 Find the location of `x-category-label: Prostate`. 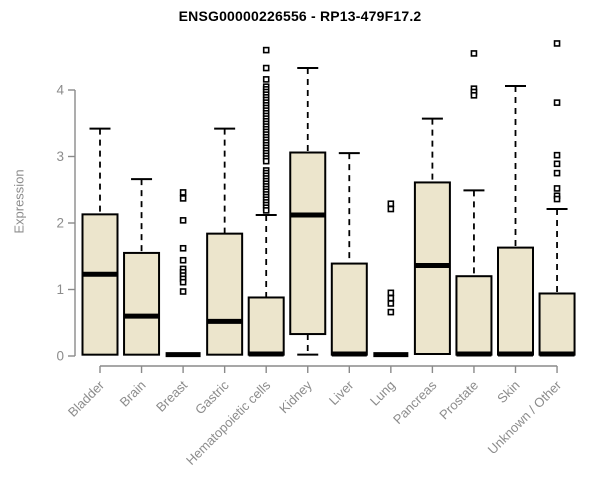

x-category-label: Prostate is located at coordinates (458, 400).